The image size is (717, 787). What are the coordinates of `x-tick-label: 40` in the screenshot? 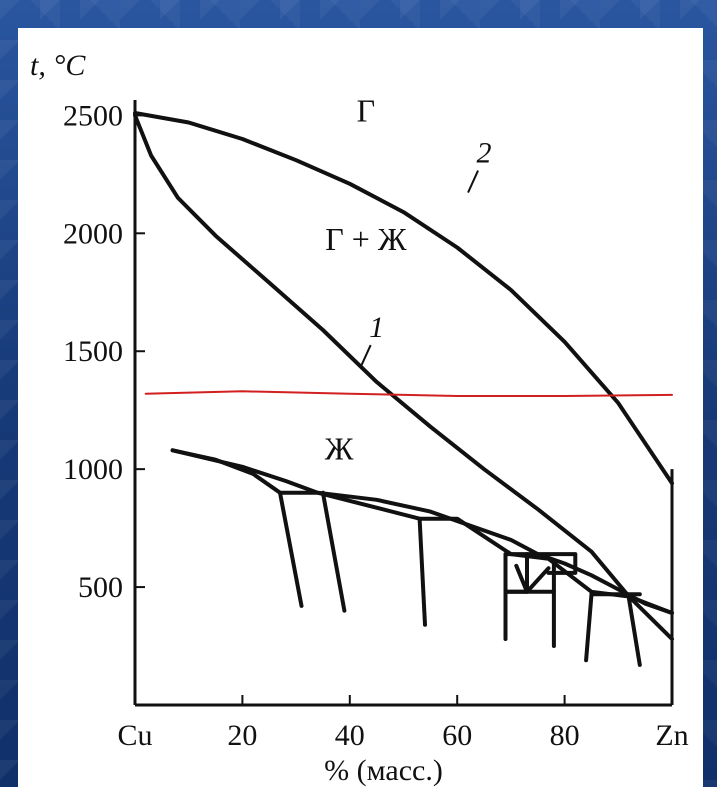 It's located at (350, 735).